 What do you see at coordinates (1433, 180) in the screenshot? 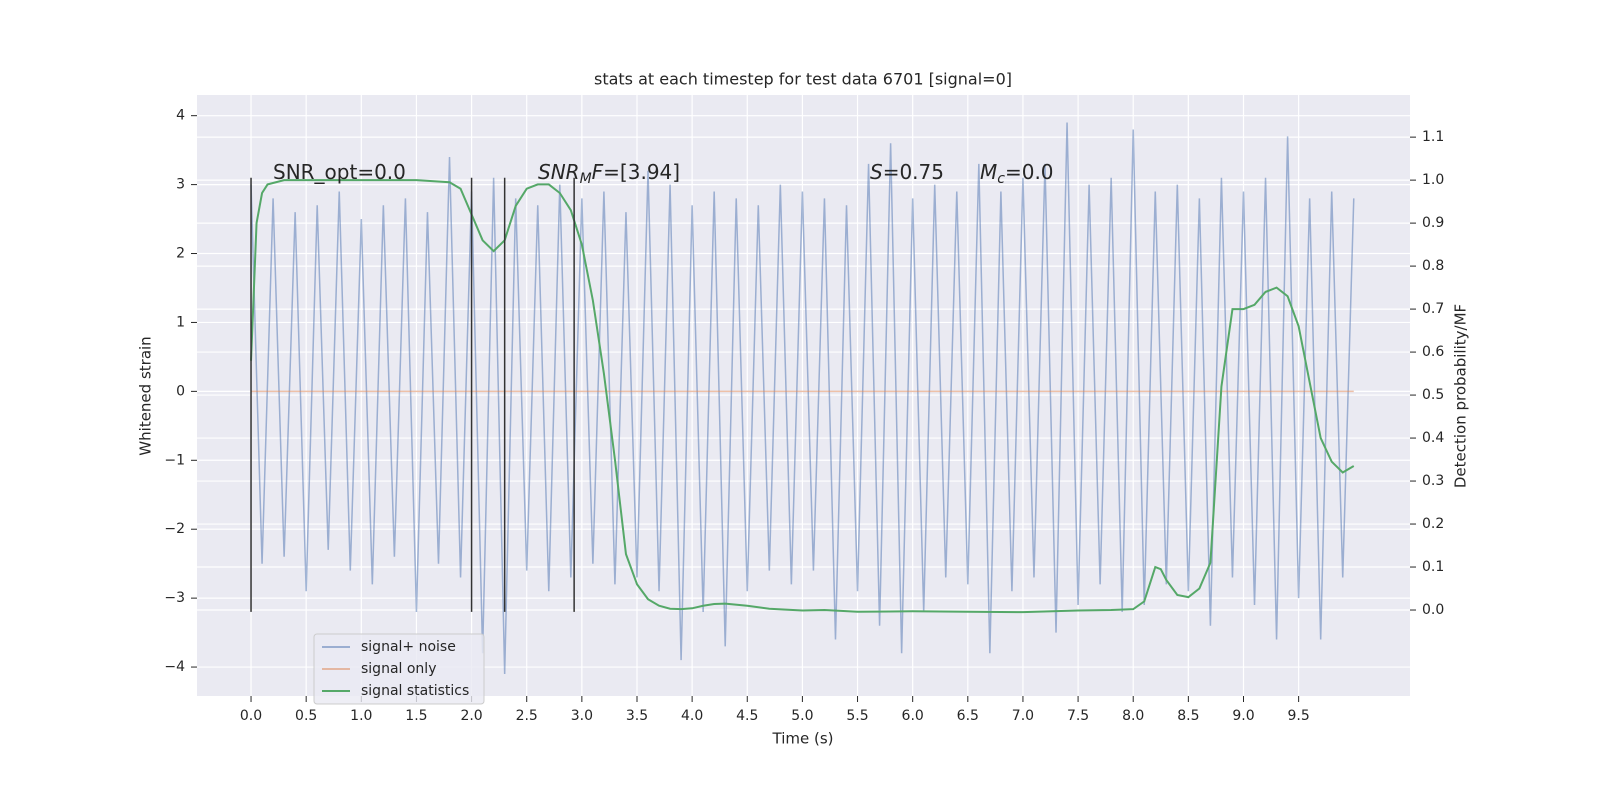
I see `y2-tick-label: 1.0` at bounding box center [1433, 180].